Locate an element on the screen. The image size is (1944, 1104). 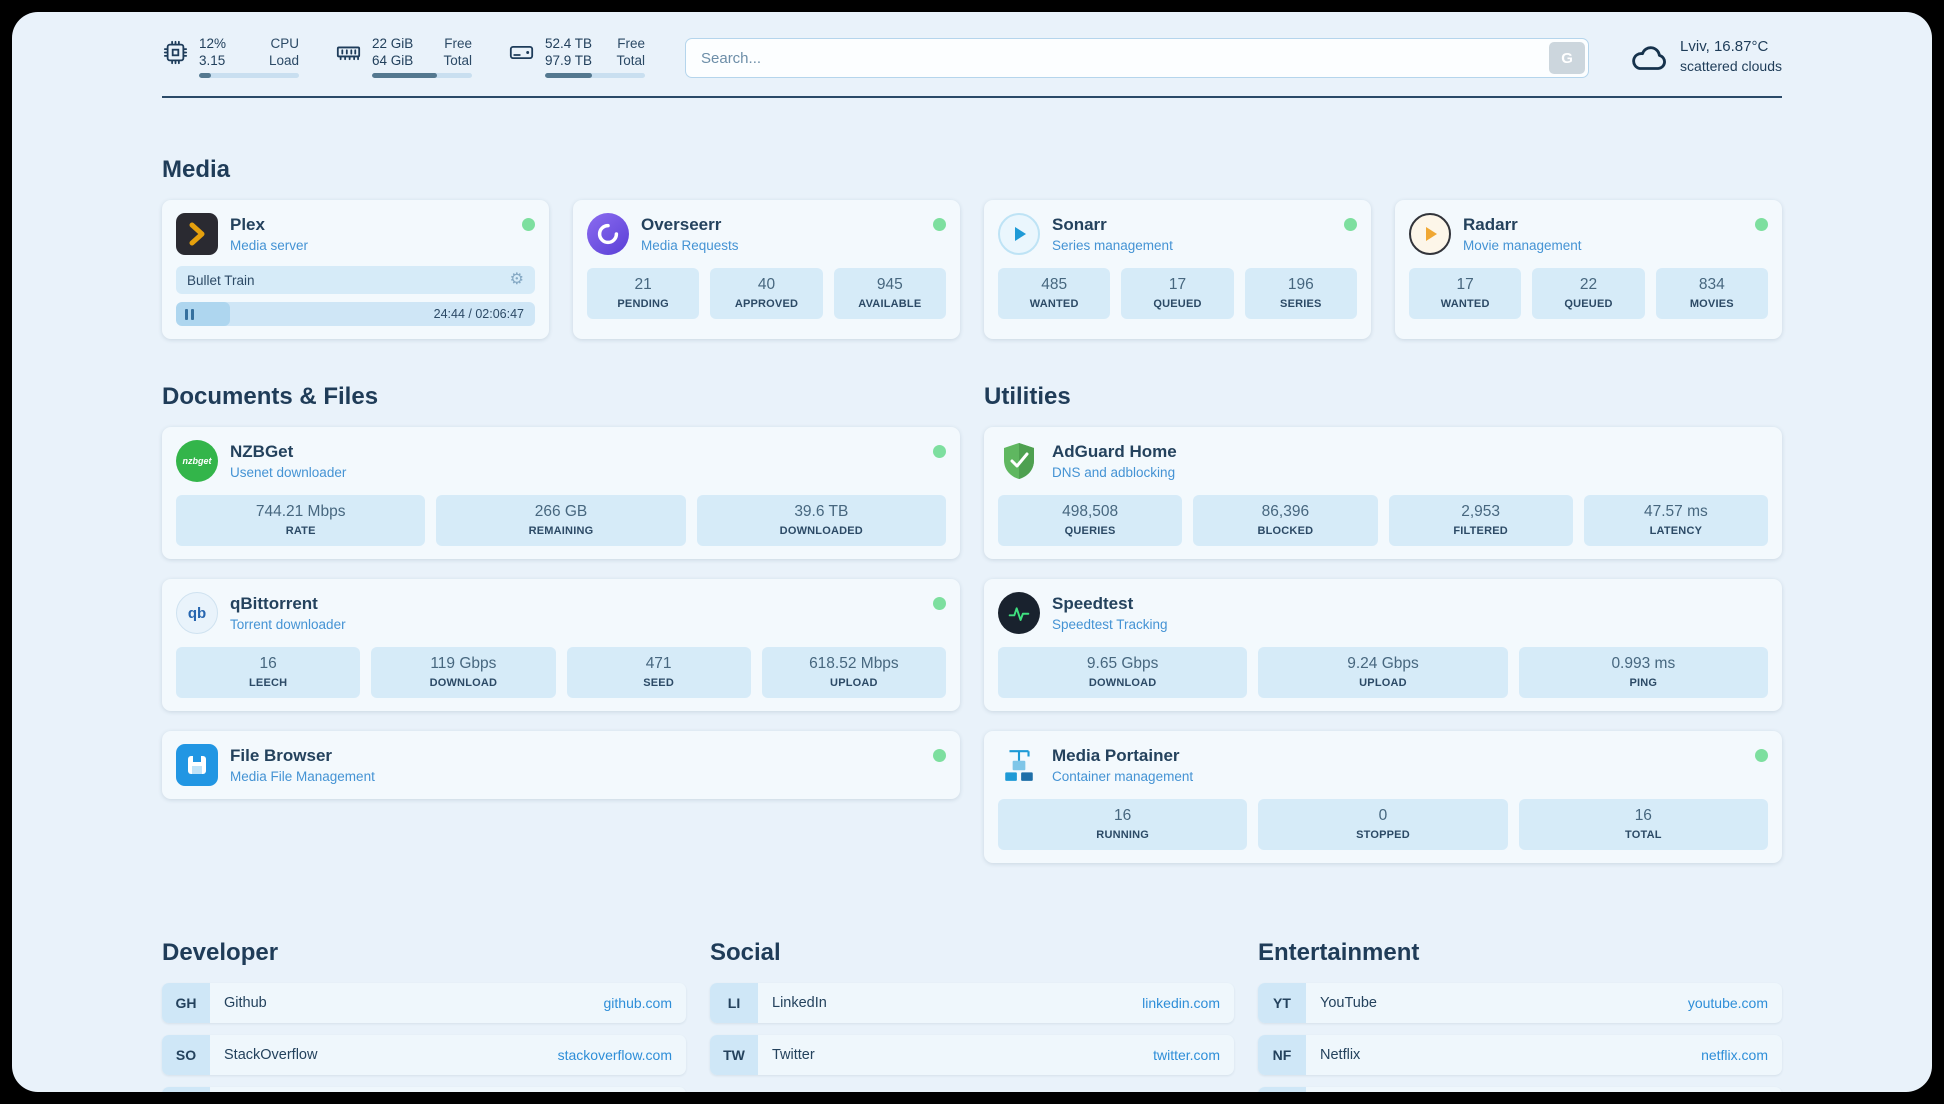
bookmark-reddit: RE Reddit reddit.com is located at coordinates (1520, 1089).